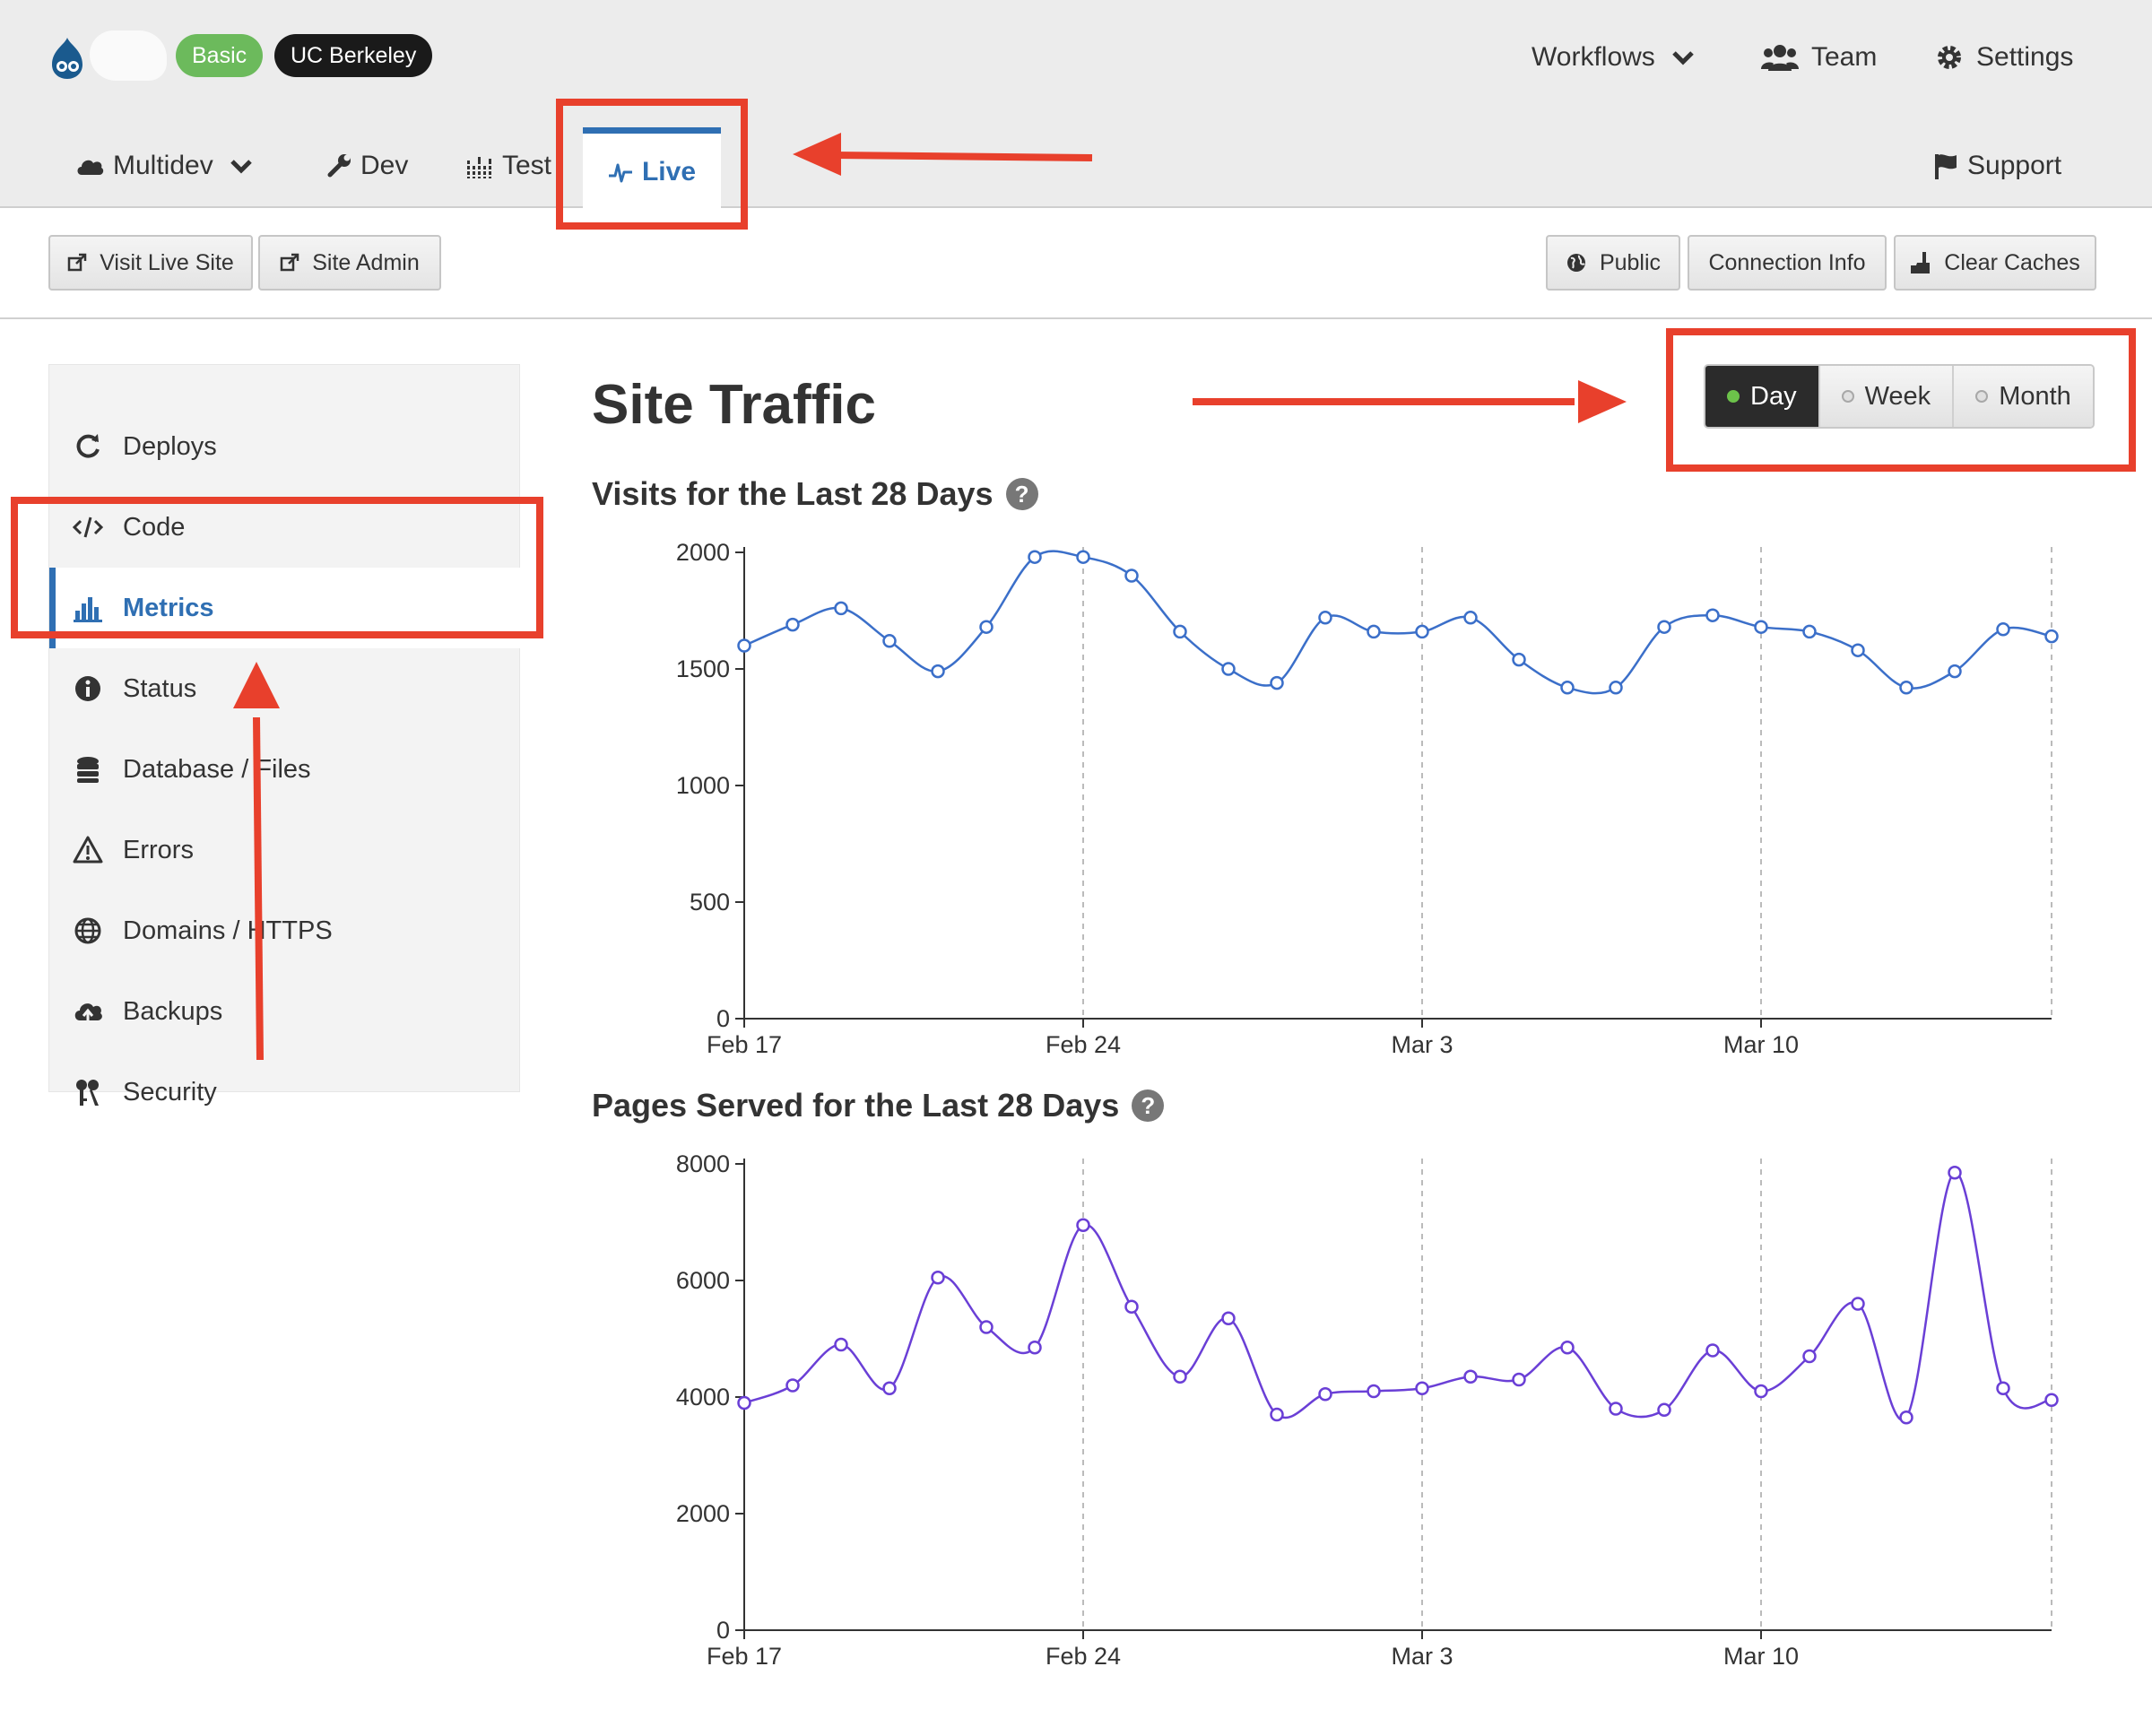  Describe the element at coordinates (1787, 263) in the screenshot. I see `connection-info-button: Connection Info` at that location.